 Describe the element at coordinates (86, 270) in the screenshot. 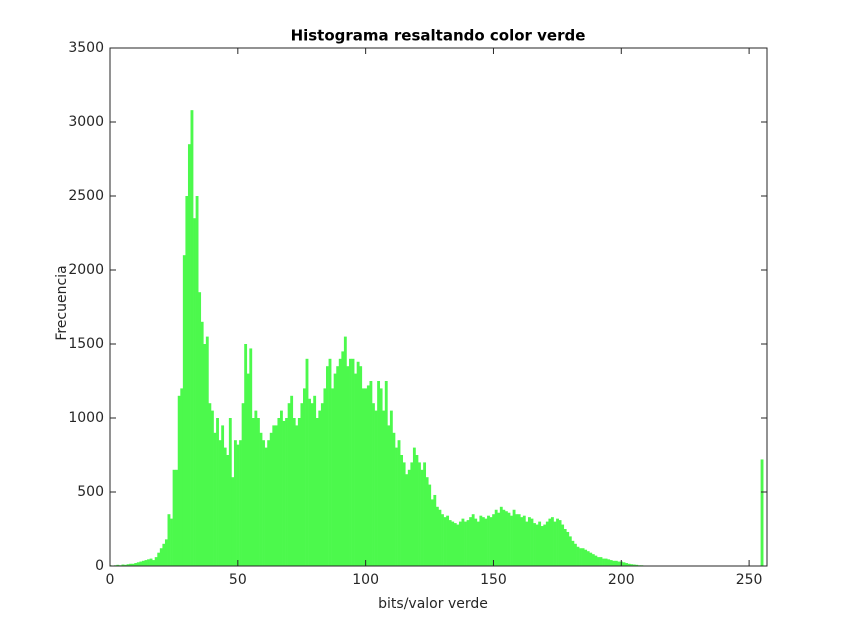

I see `y-tick-label: 2000` at that location.